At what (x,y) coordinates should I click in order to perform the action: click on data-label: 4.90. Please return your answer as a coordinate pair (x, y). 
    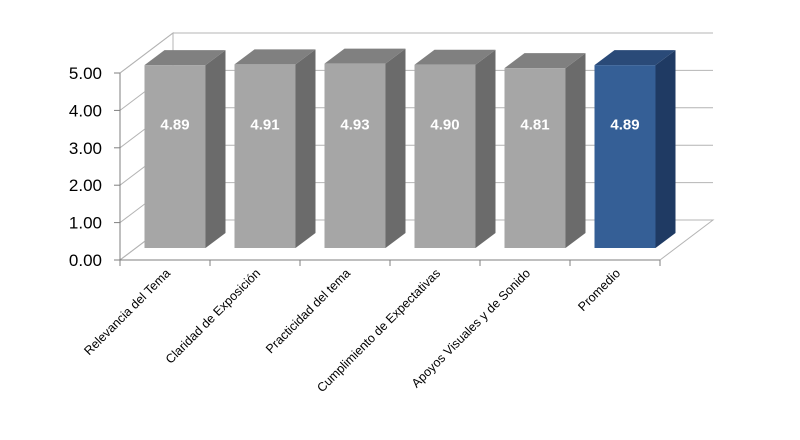
    Looking at the image, I should click on (444, 125).